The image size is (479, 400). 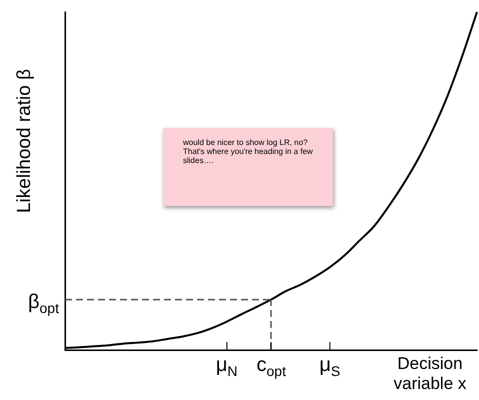 What do you see at coordinates (329, 366) in the screenshot?
I see `x-tick-label: μ$_{S}$` at bounding box center [329, 366].